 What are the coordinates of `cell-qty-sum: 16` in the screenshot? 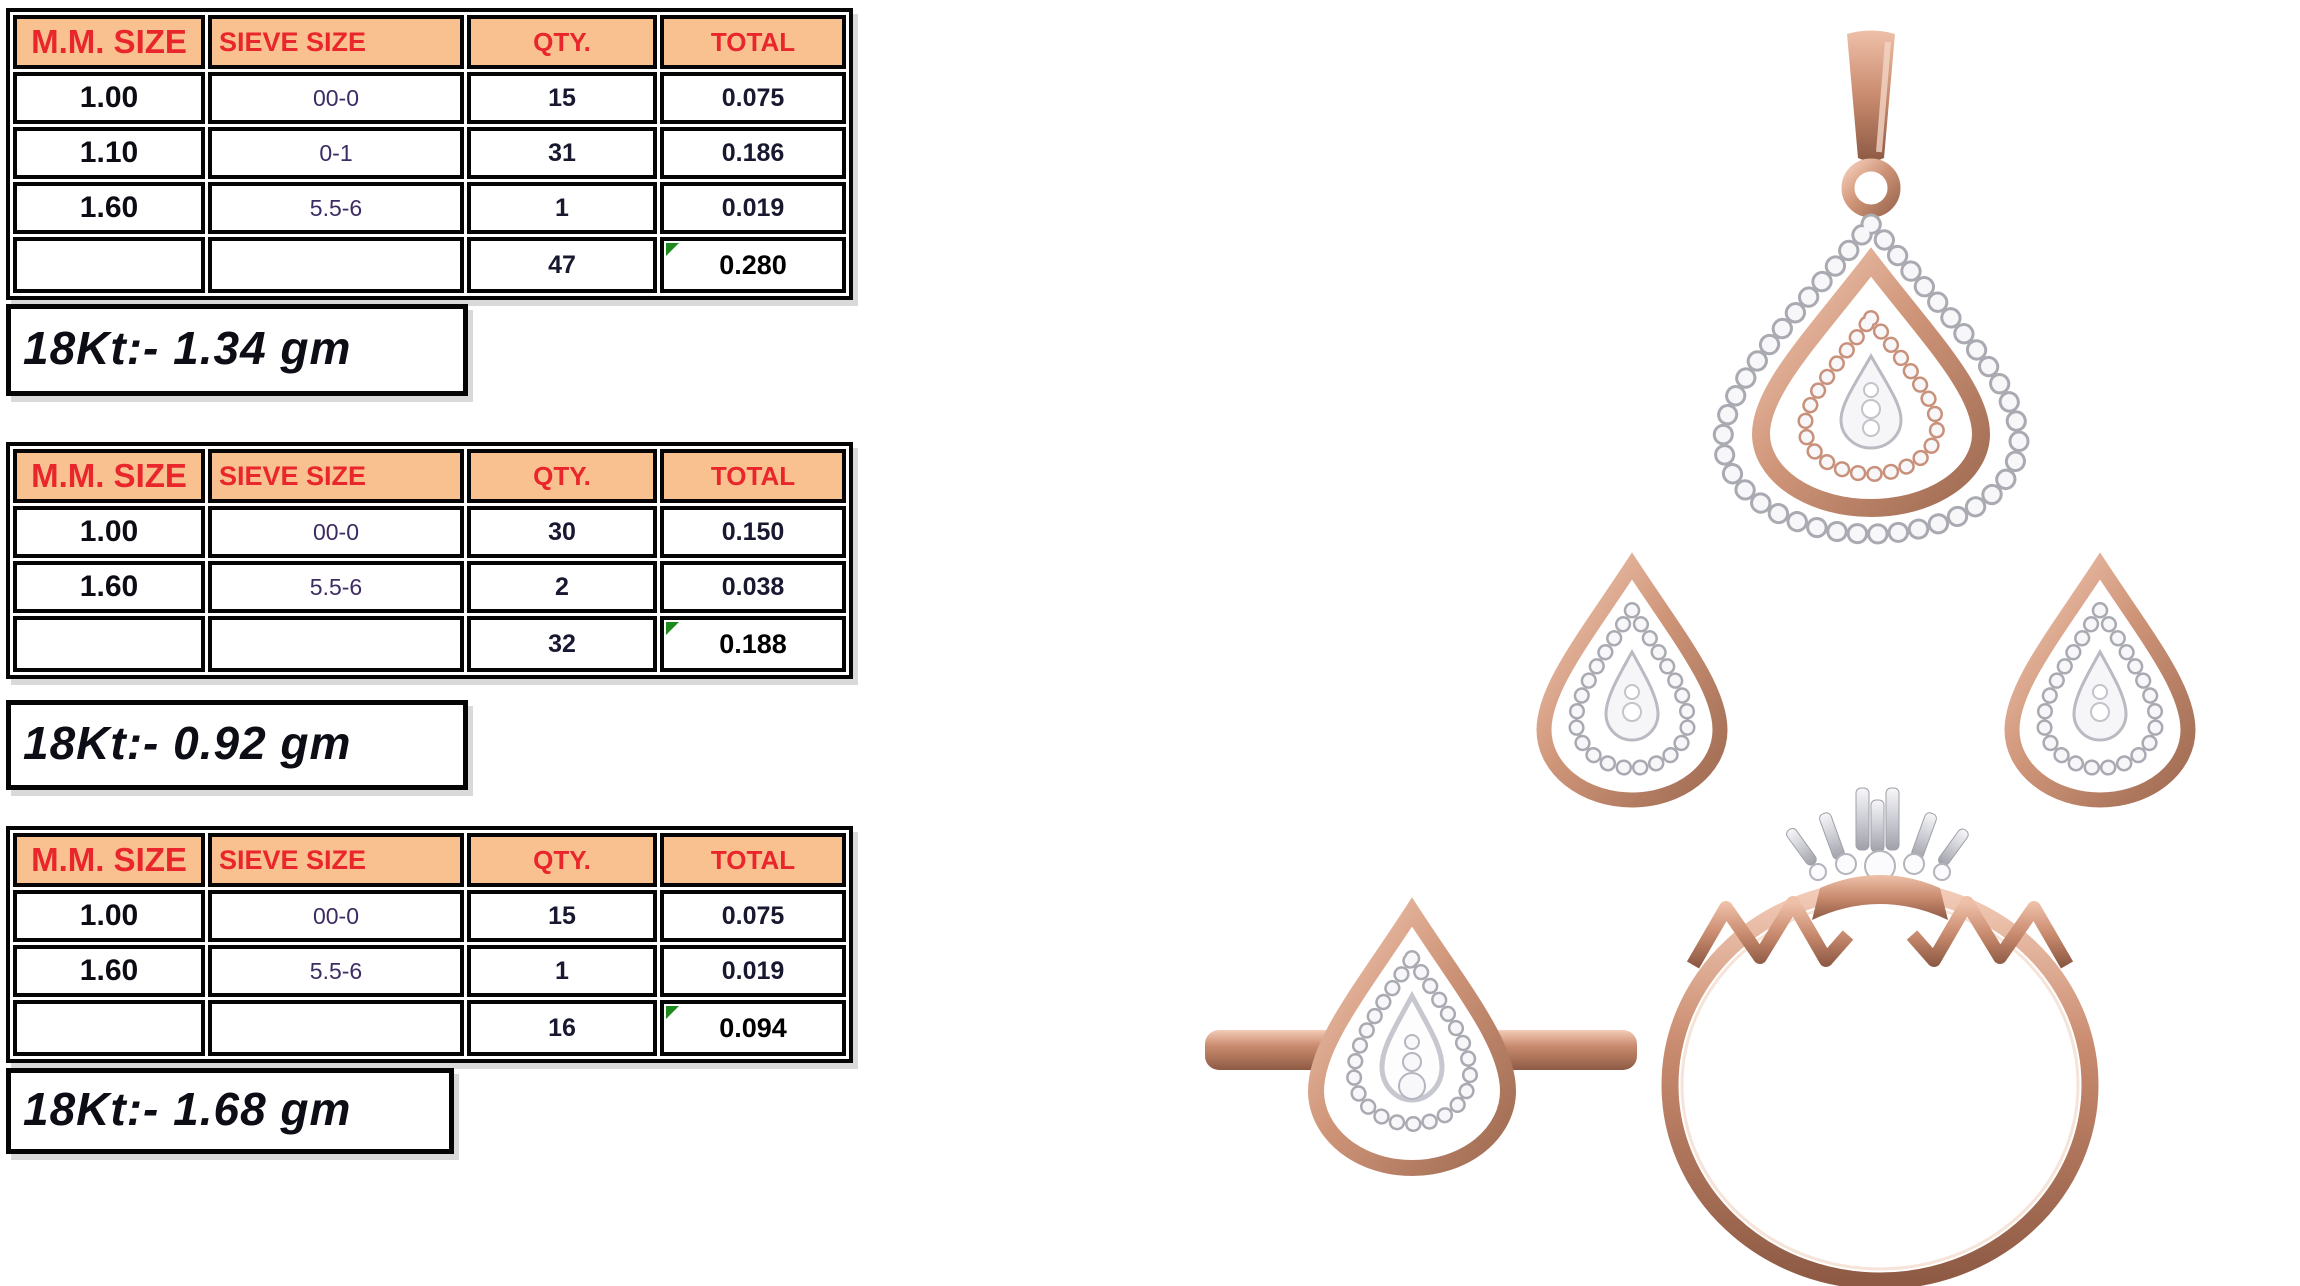 It's located at (562, 1028).